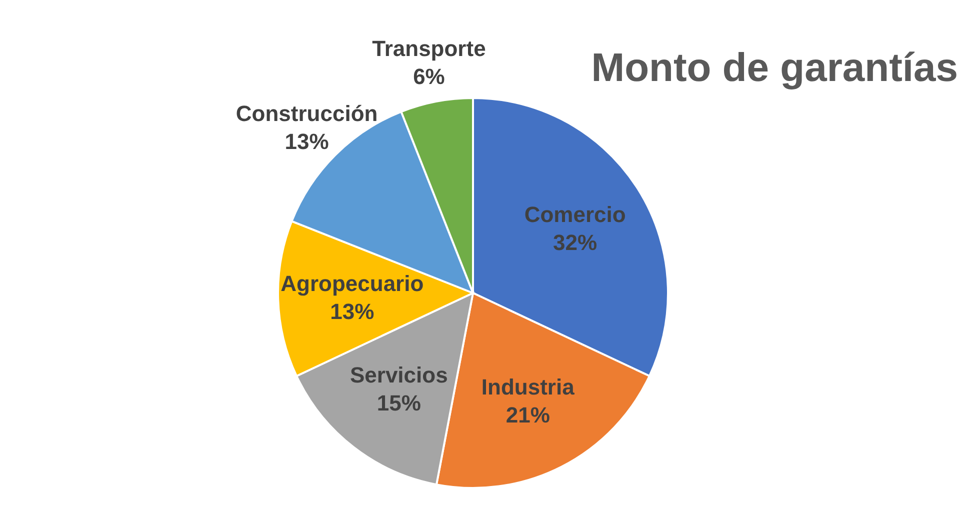 The image size is (966, 513). What do you see at coordinates (399, 375) in the screenshot?
I see `slice-label: Servicios` at bounding box center [399, 375].